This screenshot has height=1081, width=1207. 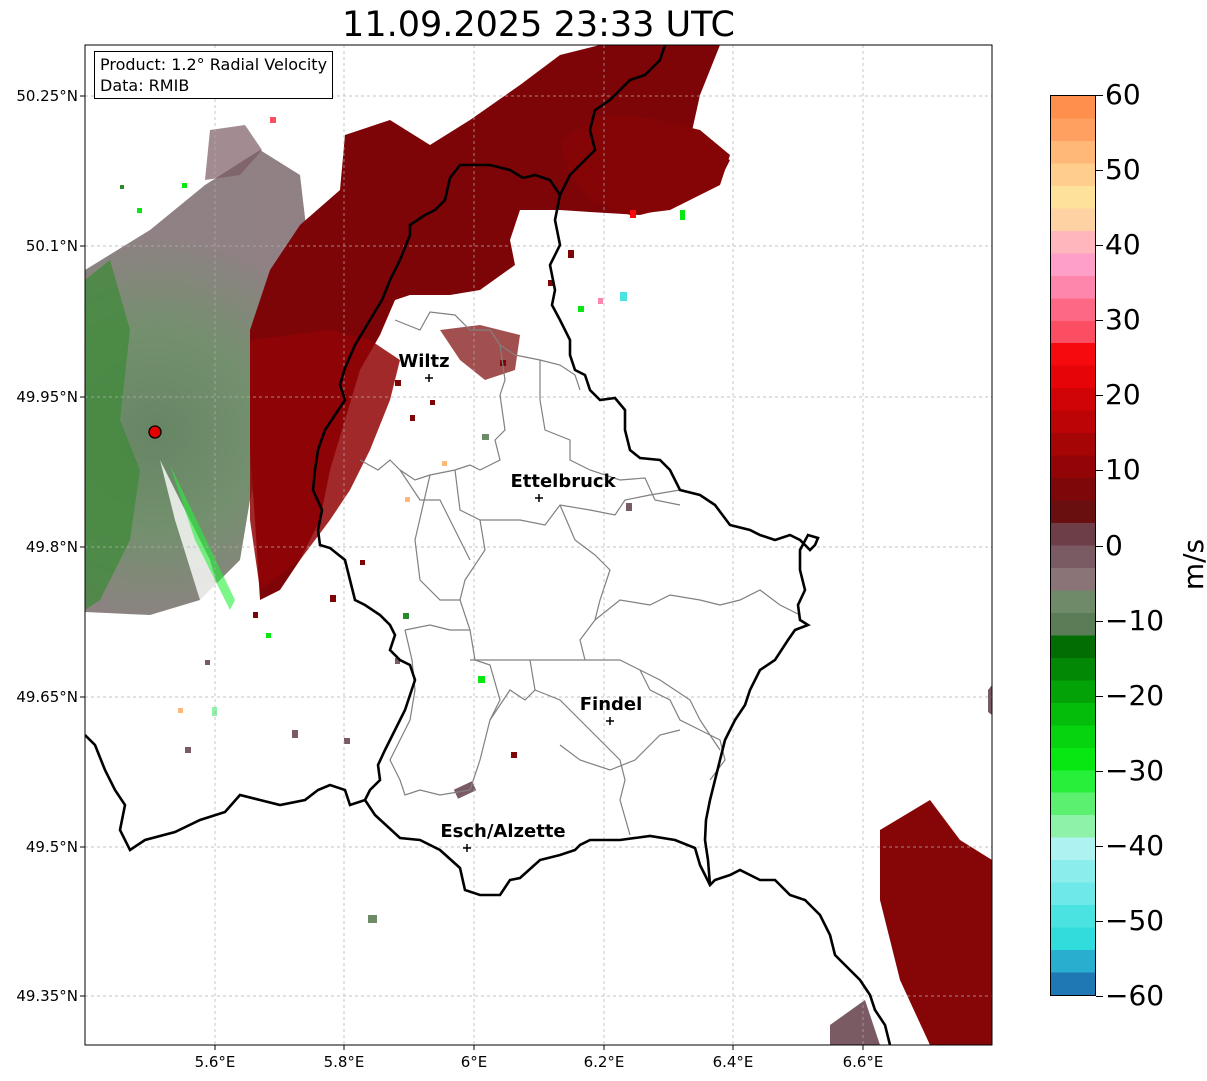 What do you see at coordinates (424, 361) in the screenshot?
I see `city-label-wiltz: Wiltz` at bounding box center [424, 361].